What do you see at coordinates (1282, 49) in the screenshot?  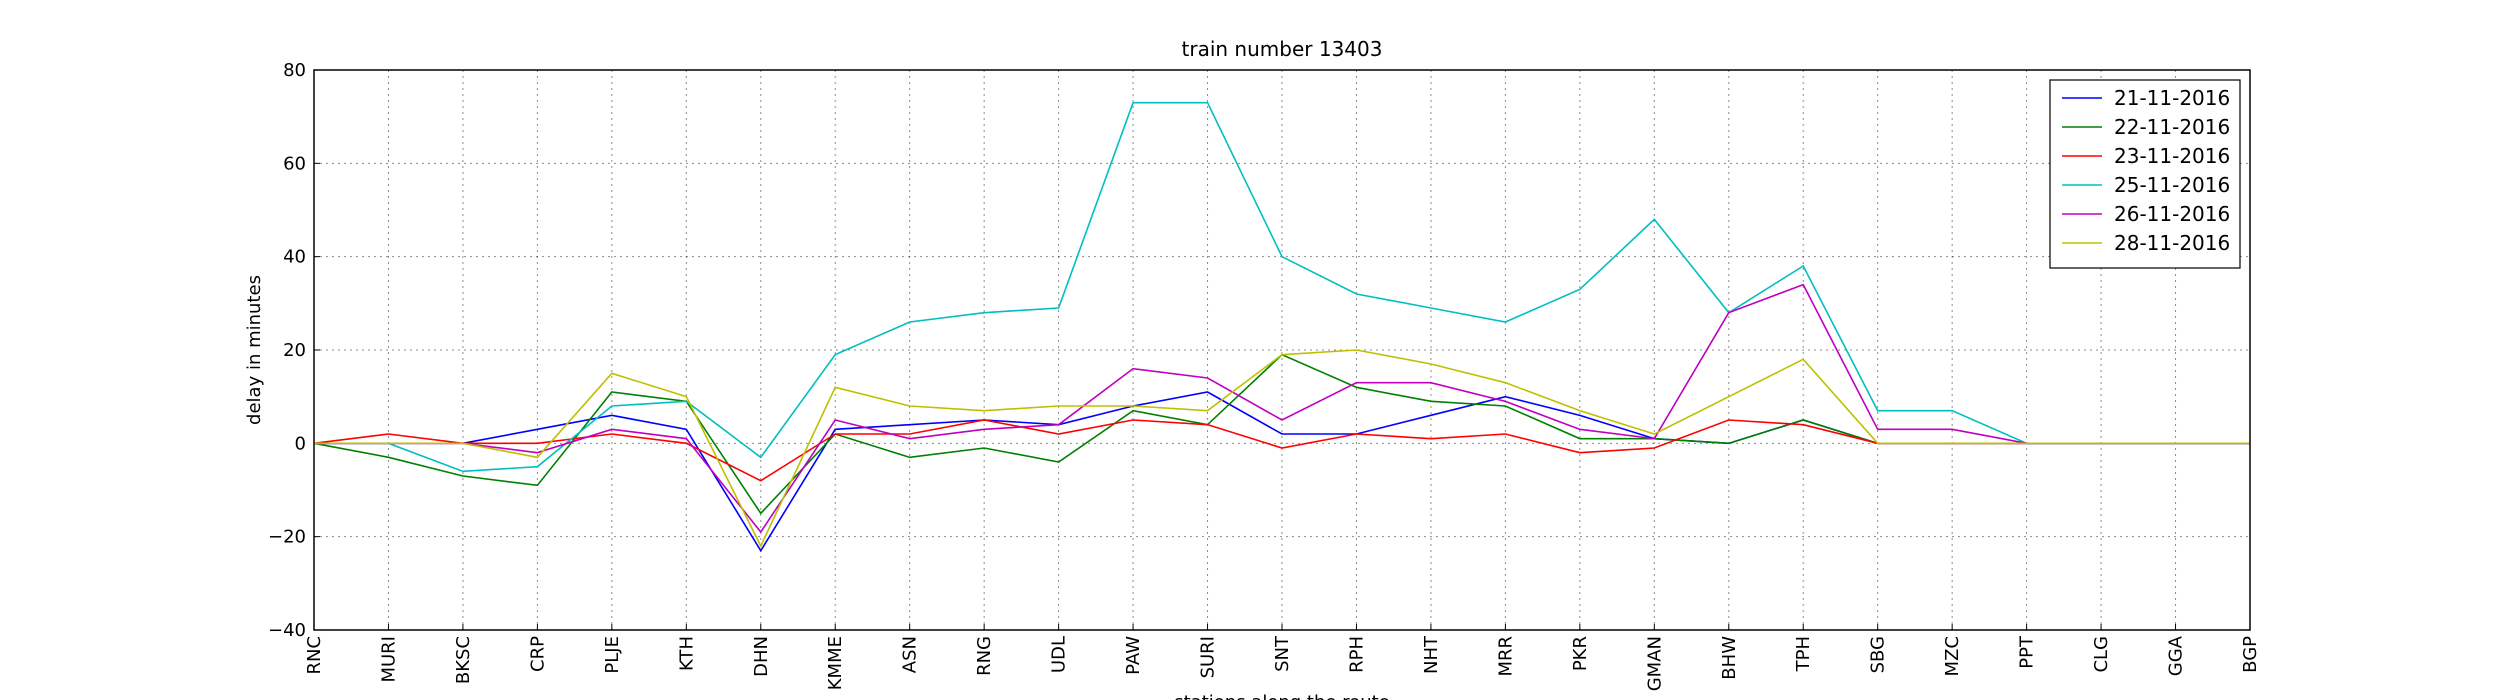 I see `chart-title: train number 13403` at bounding box center [1282, 49].